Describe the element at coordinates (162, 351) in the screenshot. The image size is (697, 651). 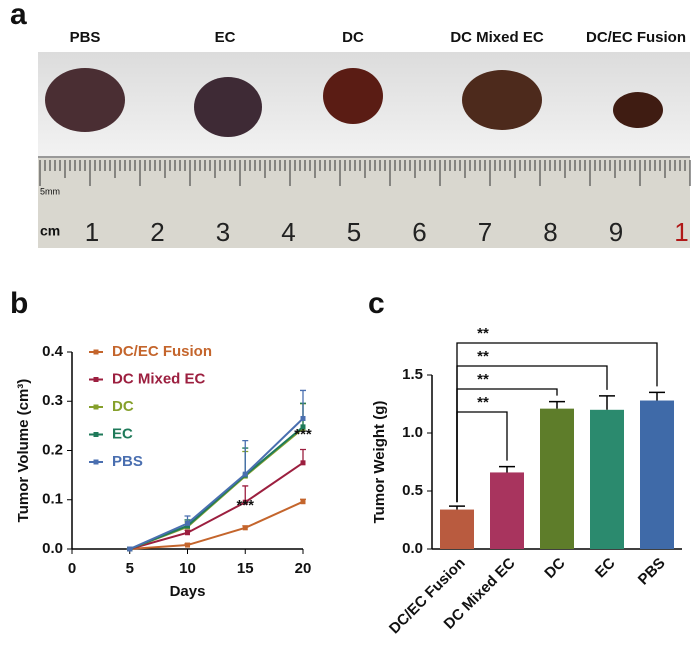
I see `legend-label: DC/EC Fusion` at that location.